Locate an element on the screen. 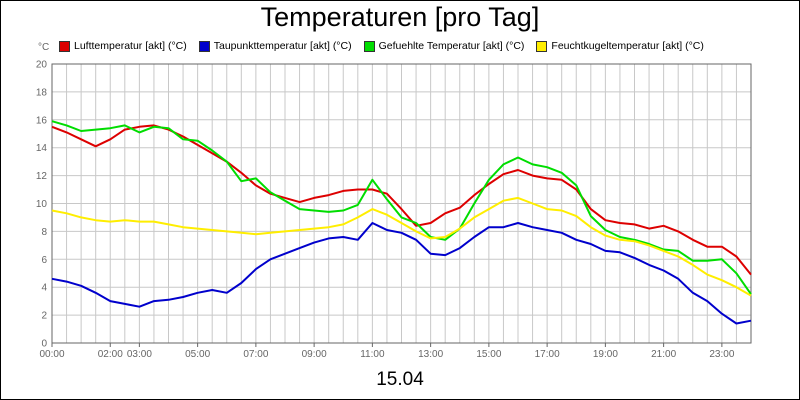  x-tick-label: 13:00 is located at coordinates (430, 354).